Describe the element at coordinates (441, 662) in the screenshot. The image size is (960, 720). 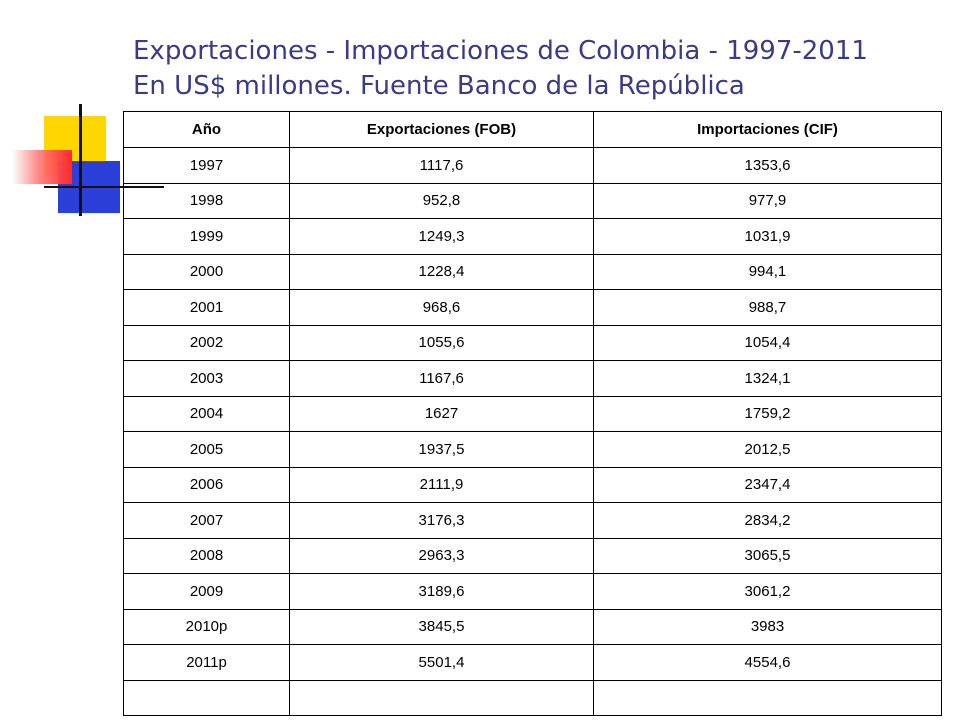
I see `cell-exports: 5501,4` at that location.